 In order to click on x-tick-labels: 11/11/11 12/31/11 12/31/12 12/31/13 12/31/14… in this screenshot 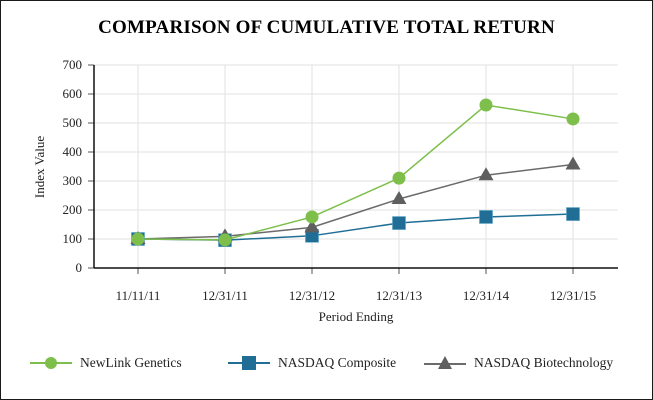, I will do `click(356, 295)`.